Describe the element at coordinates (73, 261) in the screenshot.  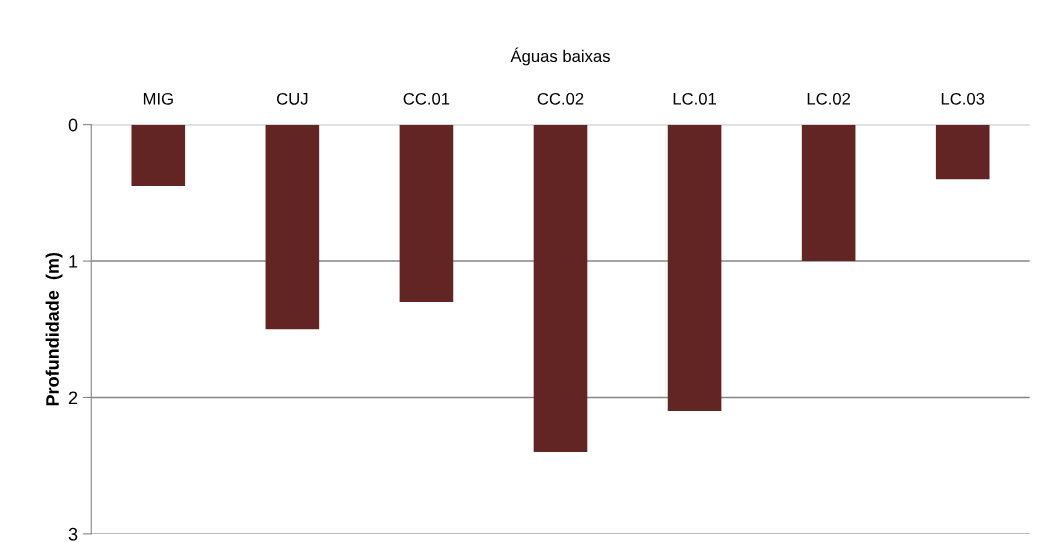
I see `y-tick-label: 1` at that location.